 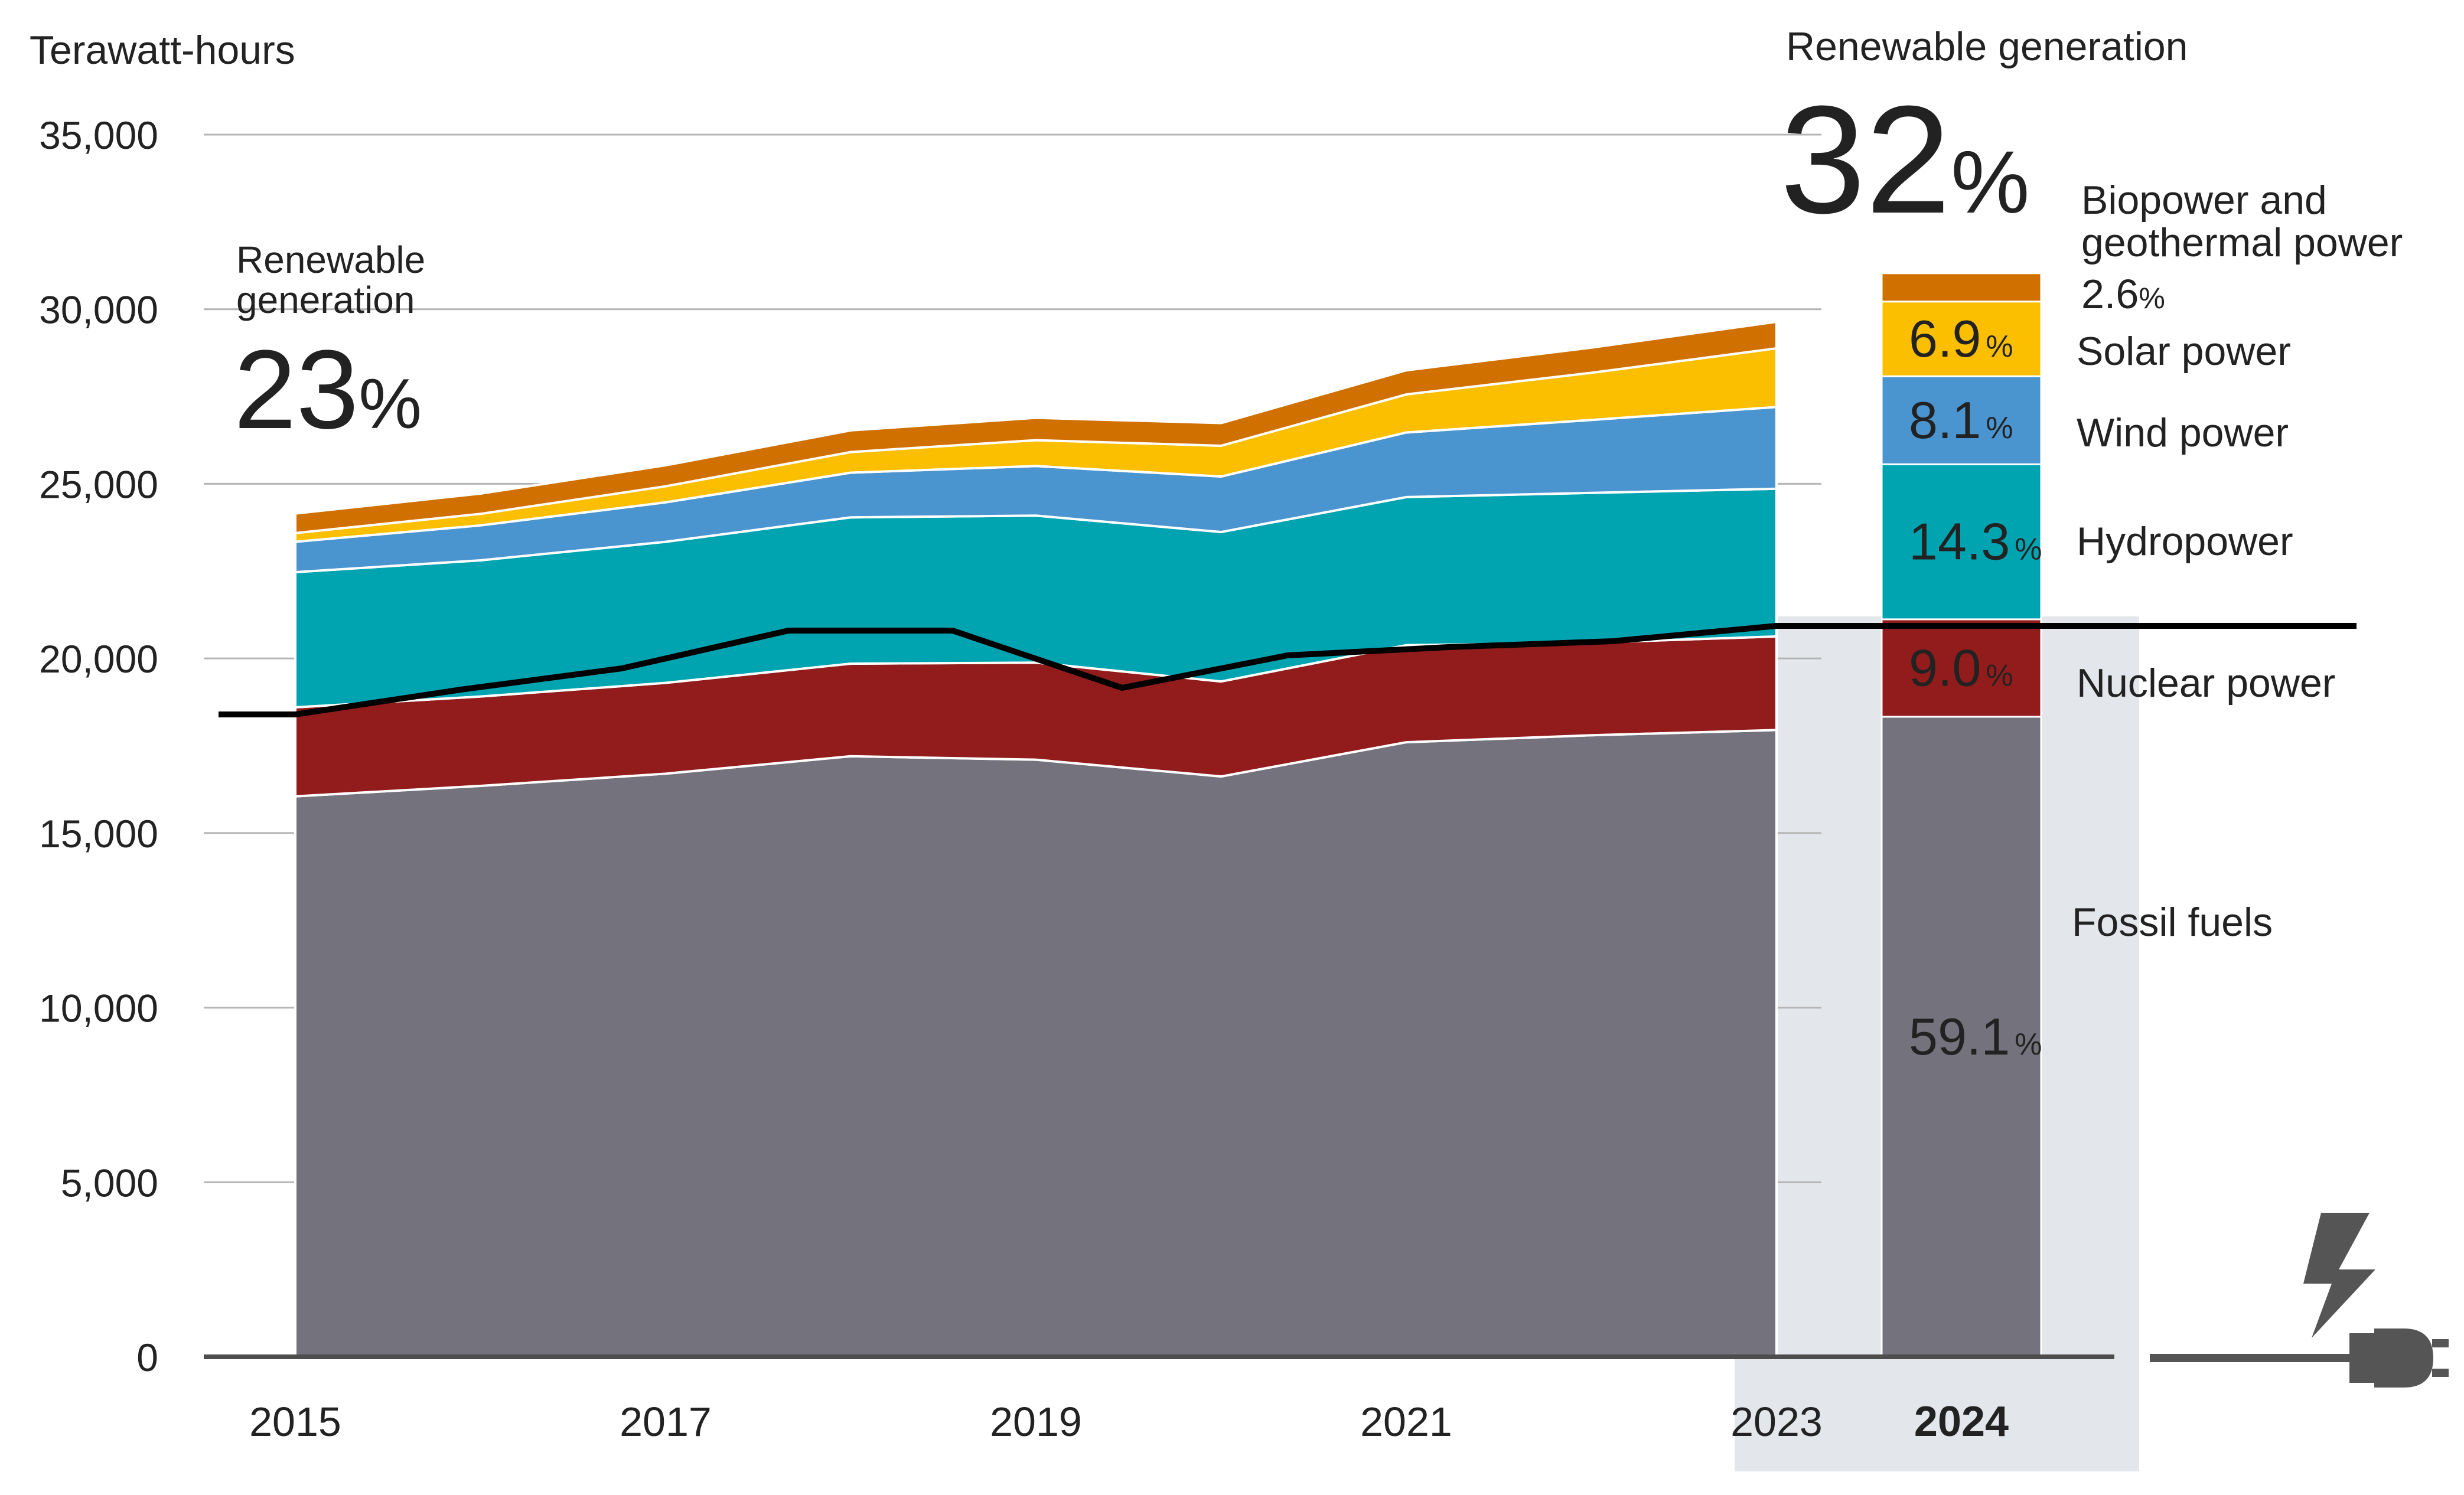 What do you see at coordinates (1975, 1036) in the screenshot?
I see `bar-percent-label: 59.1%` at bounding box center [1975, 1036].